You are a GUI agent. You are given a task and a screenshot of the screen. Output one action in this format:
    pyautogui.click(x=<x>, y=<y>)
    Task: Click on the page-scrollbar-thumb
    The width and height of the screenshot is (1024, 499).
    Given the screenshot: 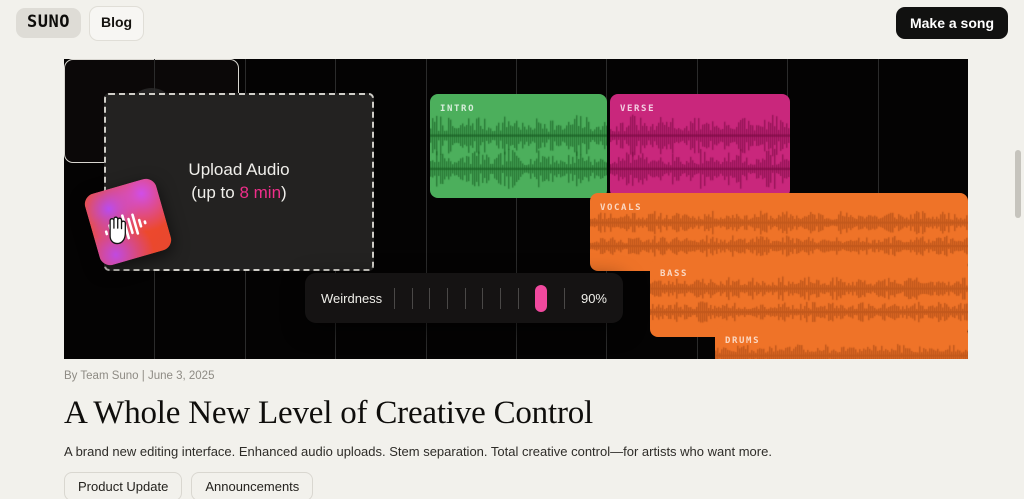 What is the action you would take?
    pyautogui.click(x=1018, y=184)
    